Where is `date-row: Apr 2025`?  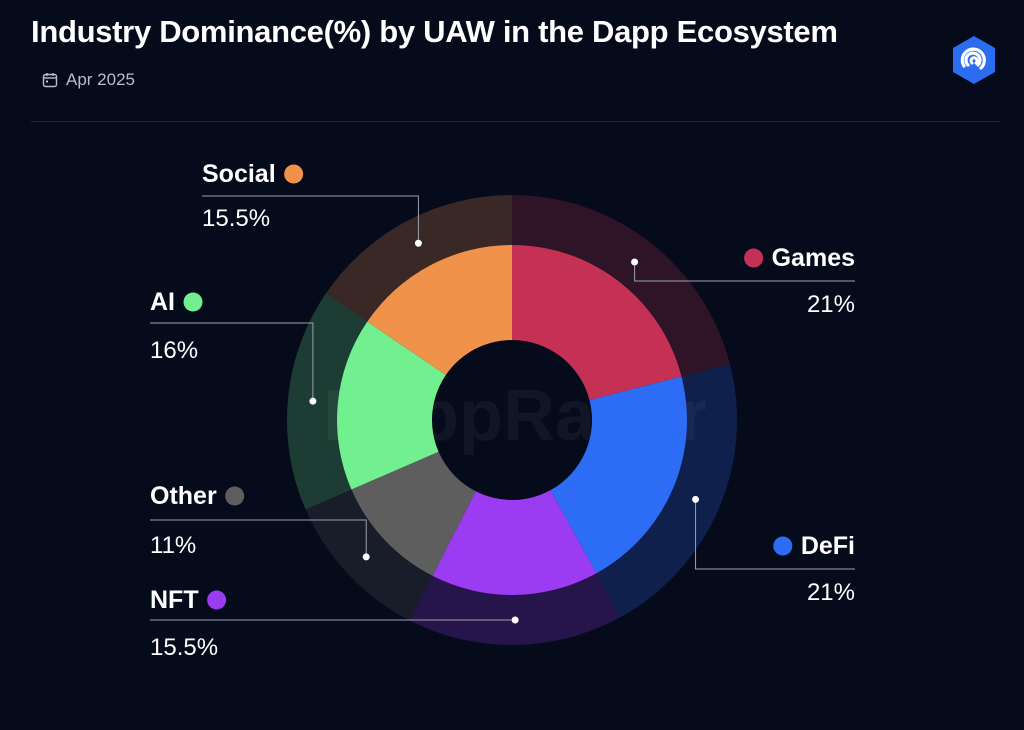 date-row: Apr 2025 is located at coordinates (88, 80).